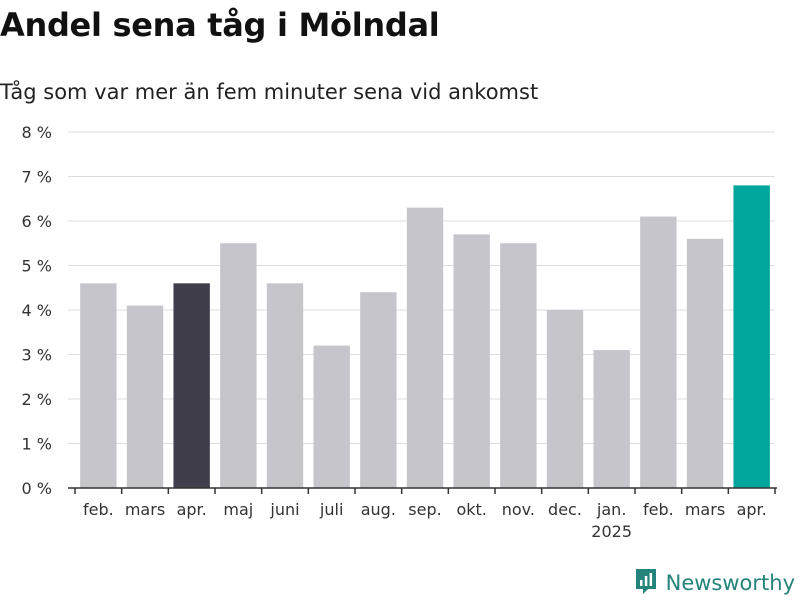 Image resolution: width=800 pixels, height=600 pixels. What do you see at coordinates (565, 509) in the screenshot?
I see `x-tick-label: dec.` at bounding box center [565, 509].